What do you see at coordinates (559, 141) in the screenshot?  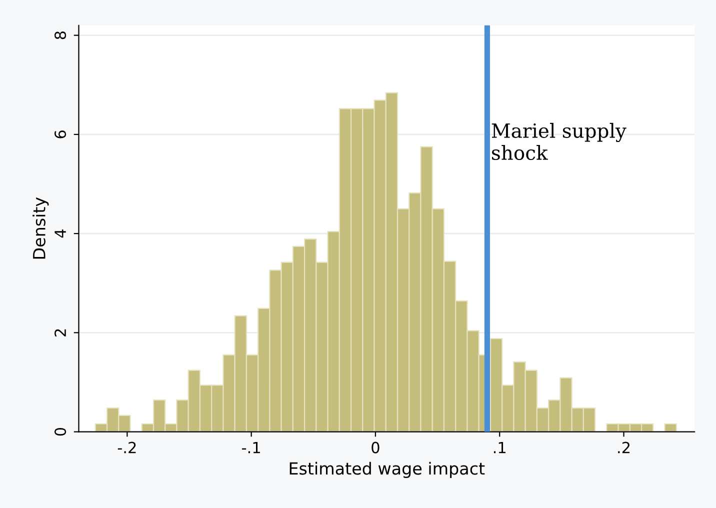 I see `ref-line-label: Mariel supply shock` at bounding box center [559, 141].